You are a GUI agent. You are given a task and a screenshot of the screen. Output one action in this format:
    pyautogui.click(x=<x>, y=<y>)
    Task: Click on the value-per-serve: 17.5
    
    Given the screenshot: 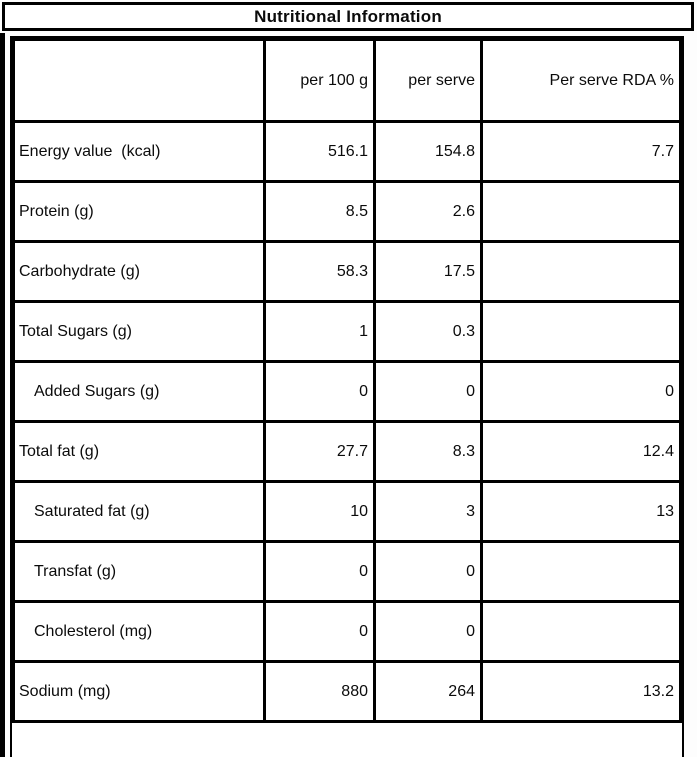 What is the action you would take?
    pyautogui.click(x=428, y=271)
    